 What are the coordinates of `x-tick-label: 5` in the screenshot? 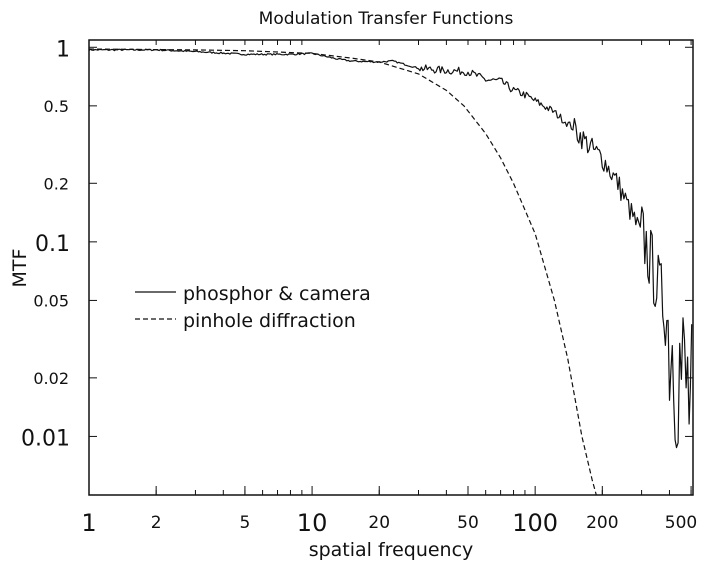 It's located at (245, 523).